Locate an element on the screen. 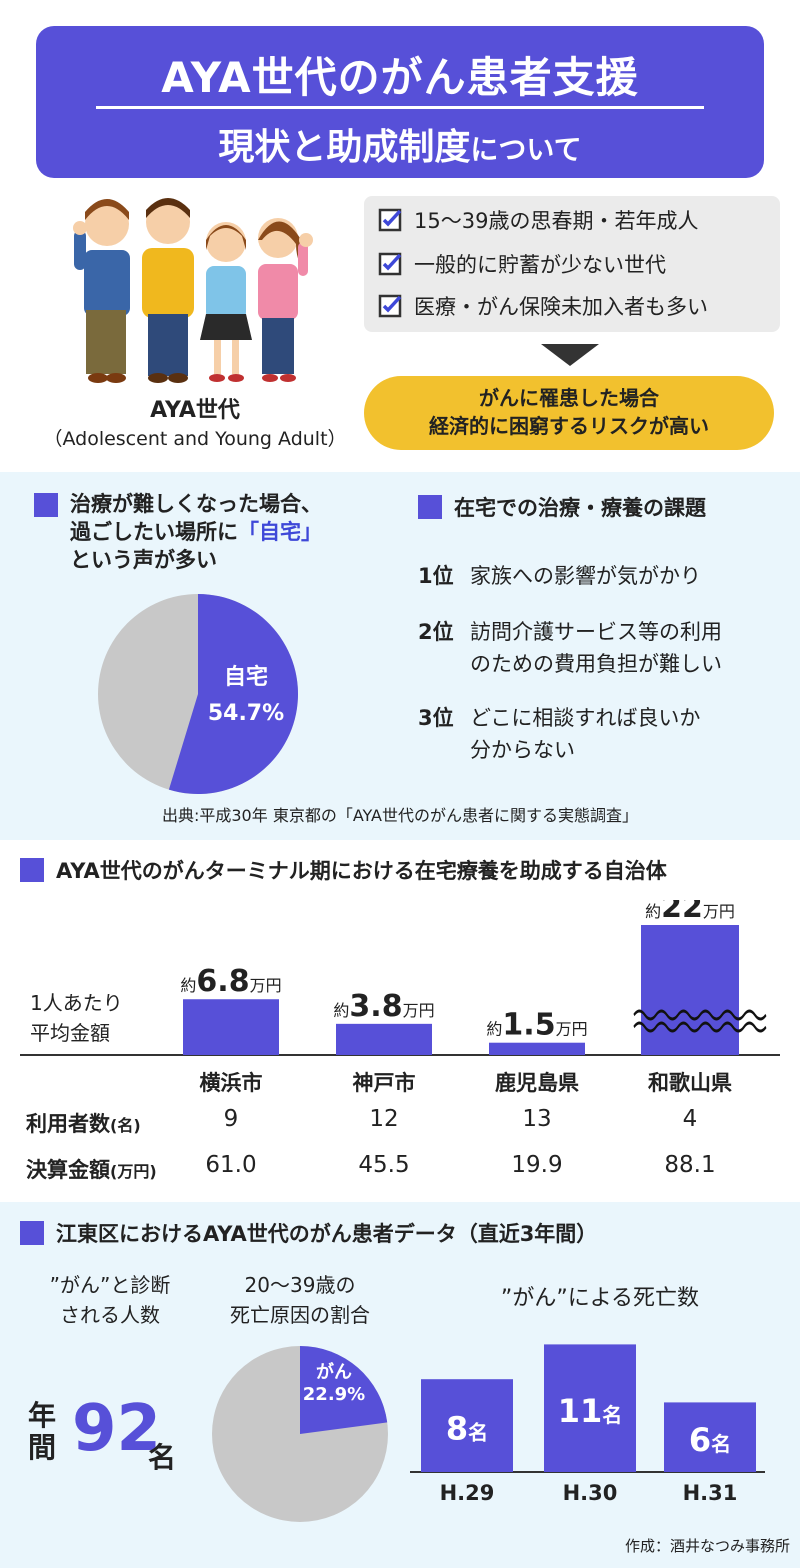 The width and height of the screenshot is (800, 1568). issues-heading: 在宅での治療・療養の課題 is located at coordinates (603, 507).